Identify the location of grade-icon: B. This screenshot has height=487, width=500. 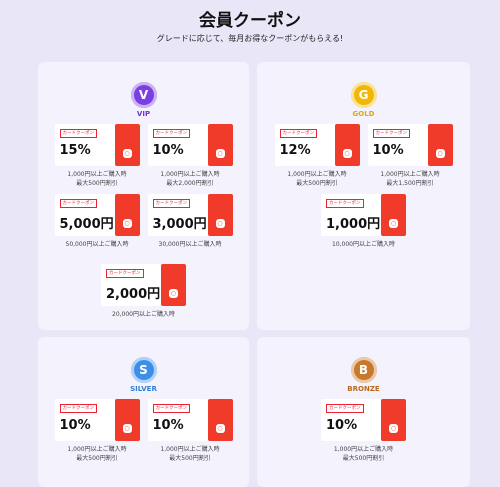
(363, 370).